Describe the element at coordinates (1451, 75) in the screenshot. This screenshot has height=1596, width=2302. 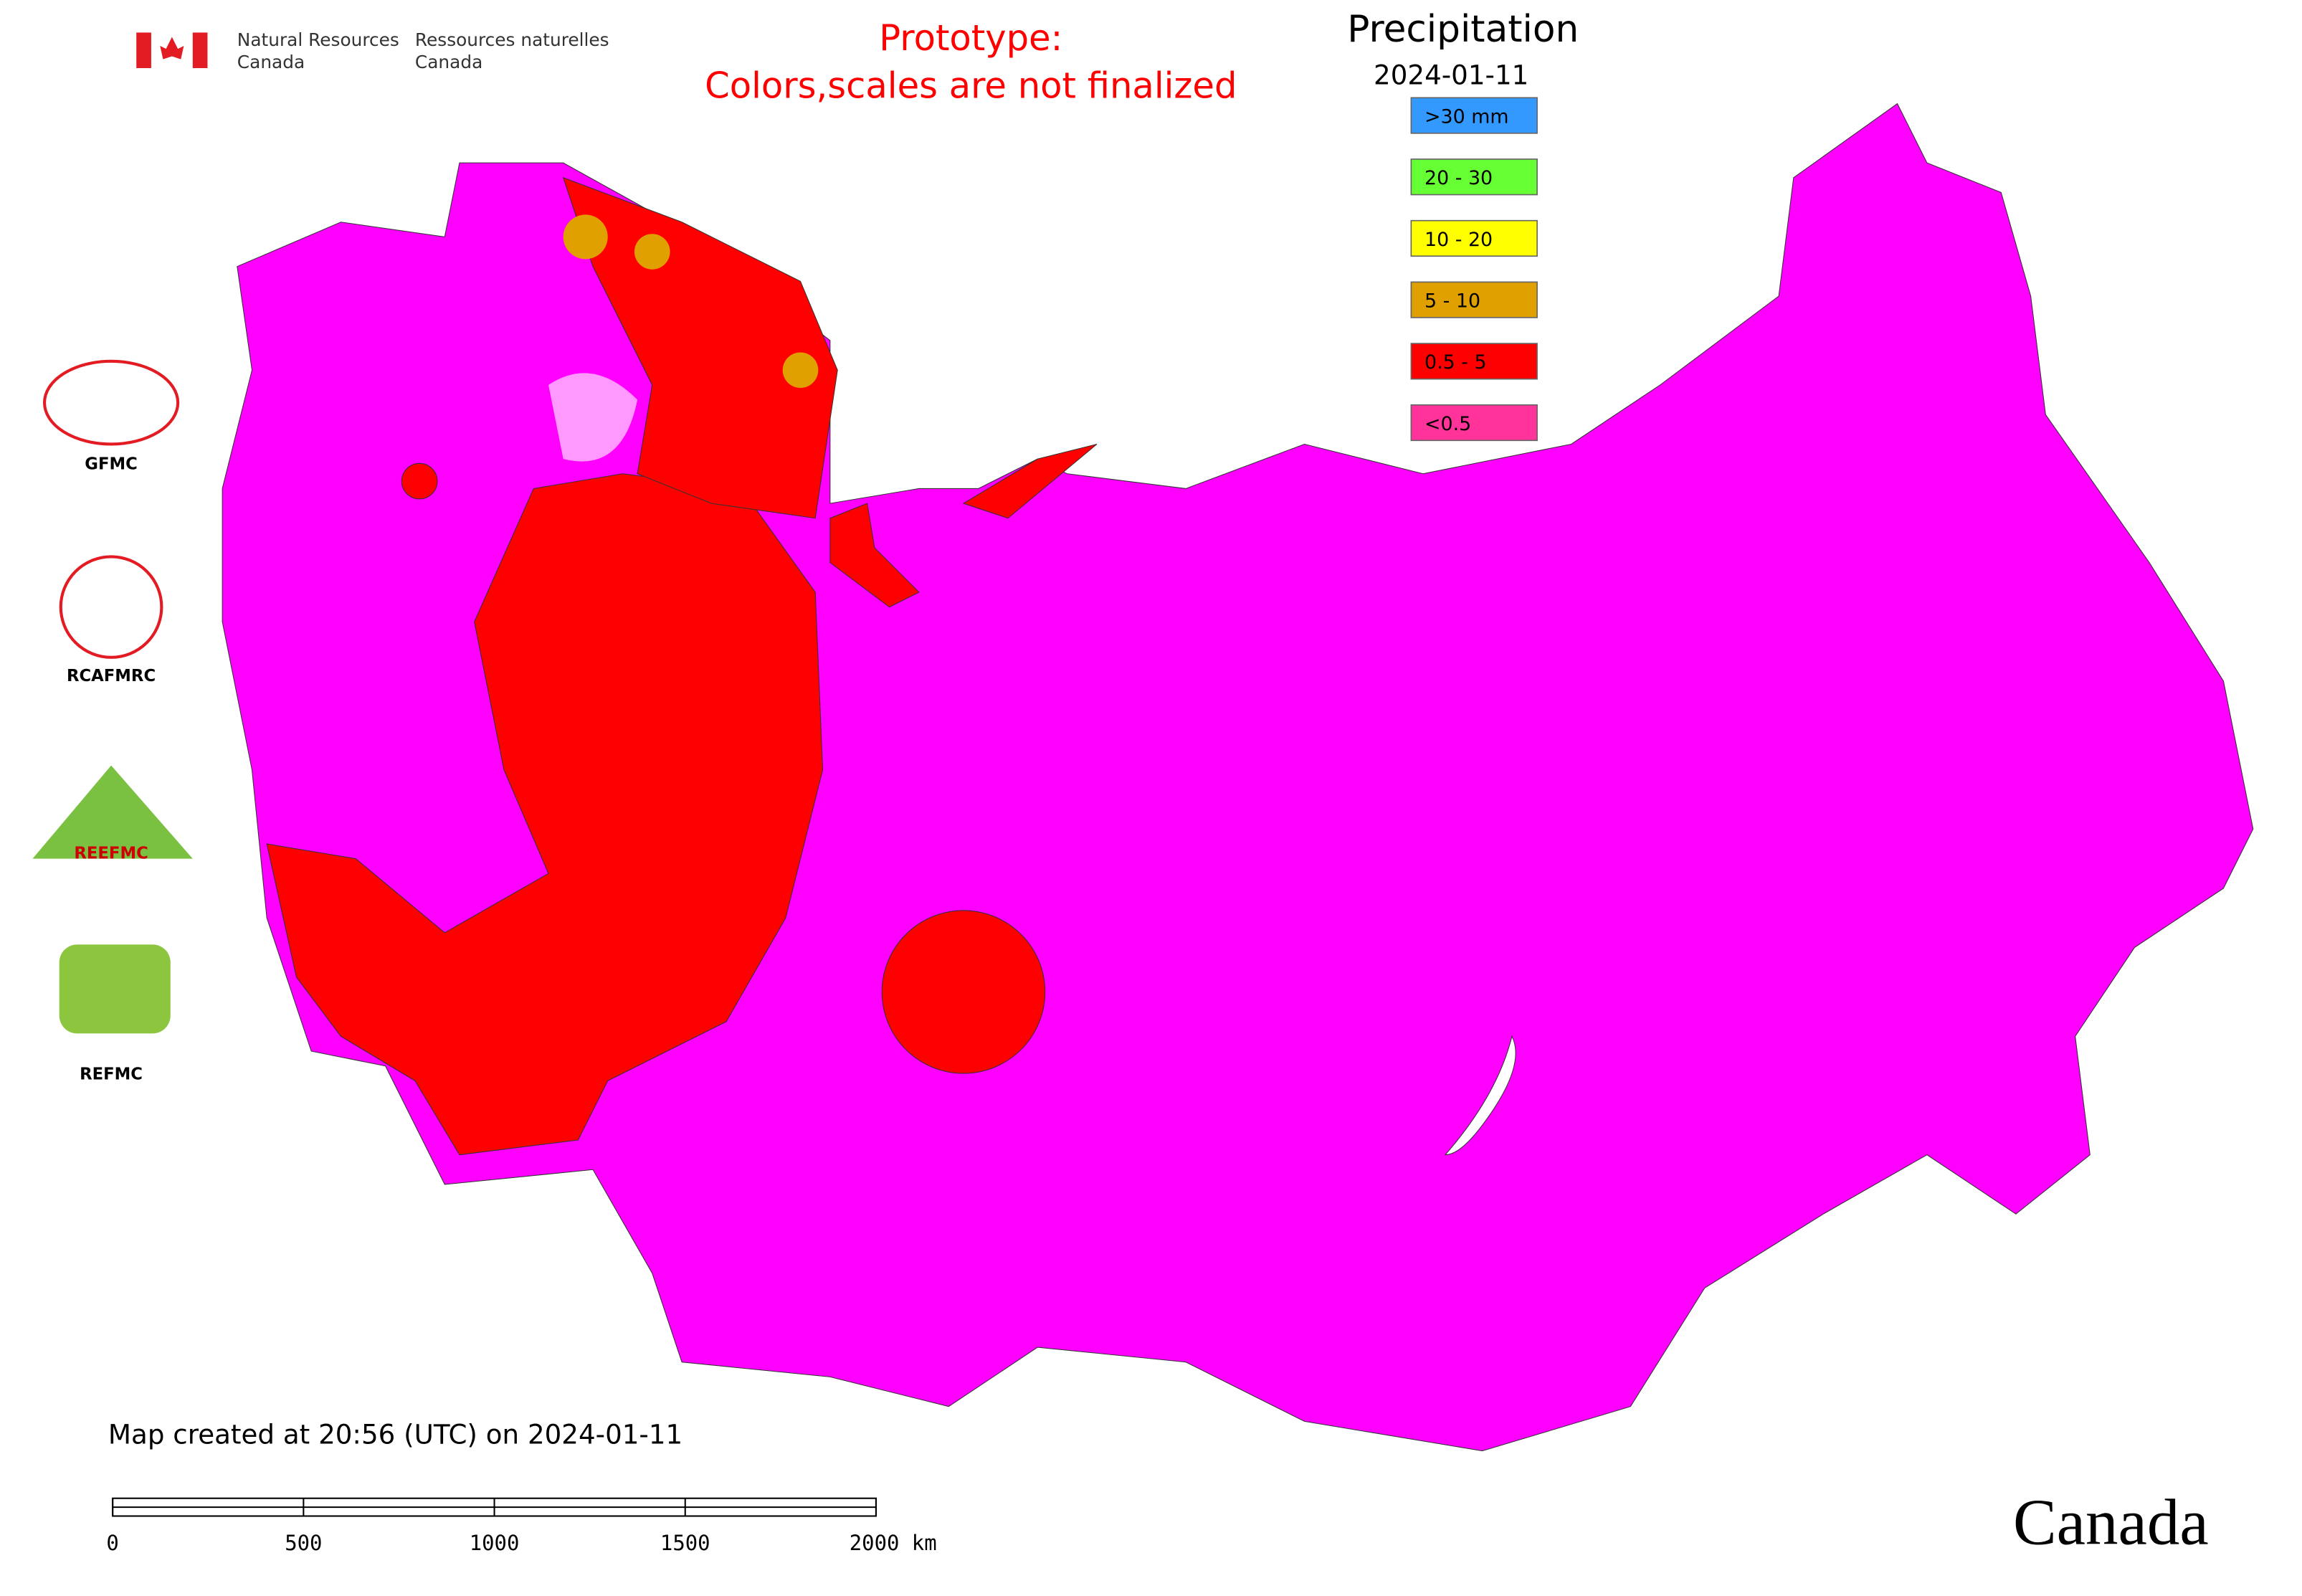
I see `date: 2024-01-11` at that location.